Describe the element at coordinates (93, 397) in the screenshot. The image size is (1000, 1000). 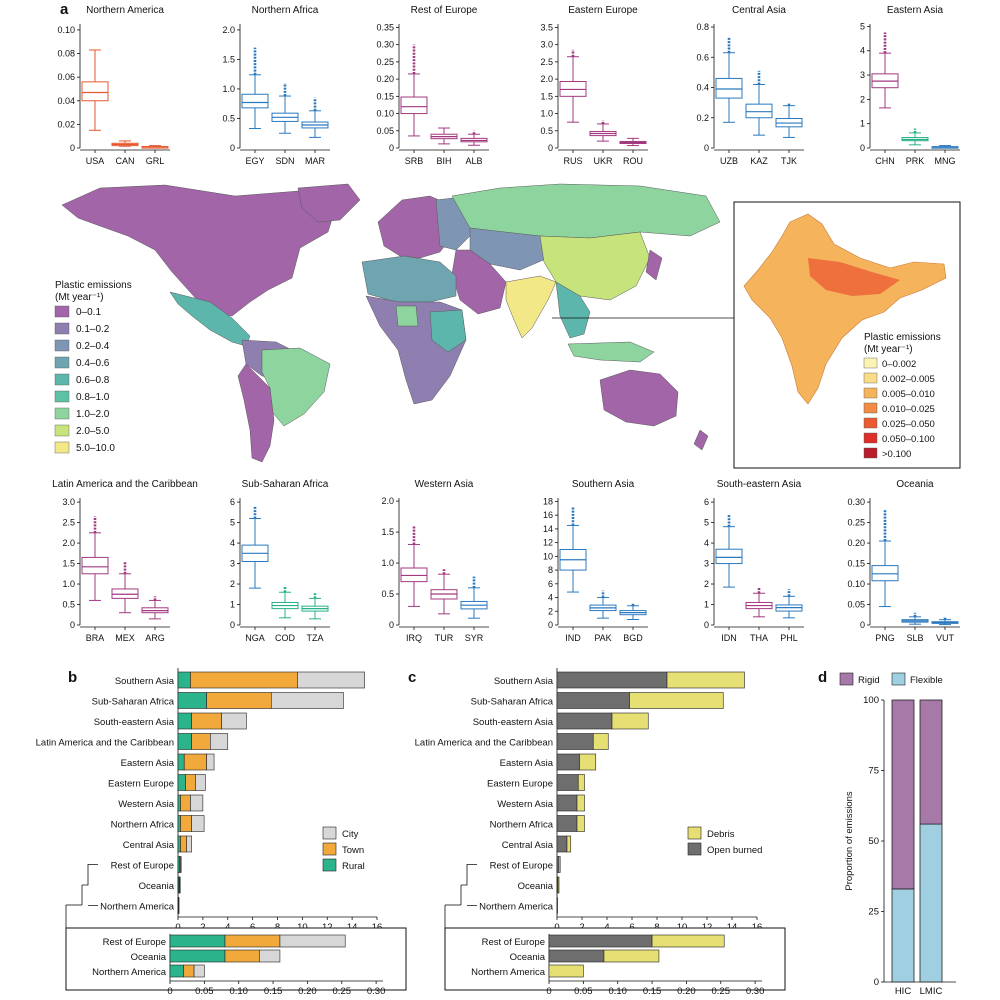
I see `map-legend-label: 0.8–1.0` at that location.